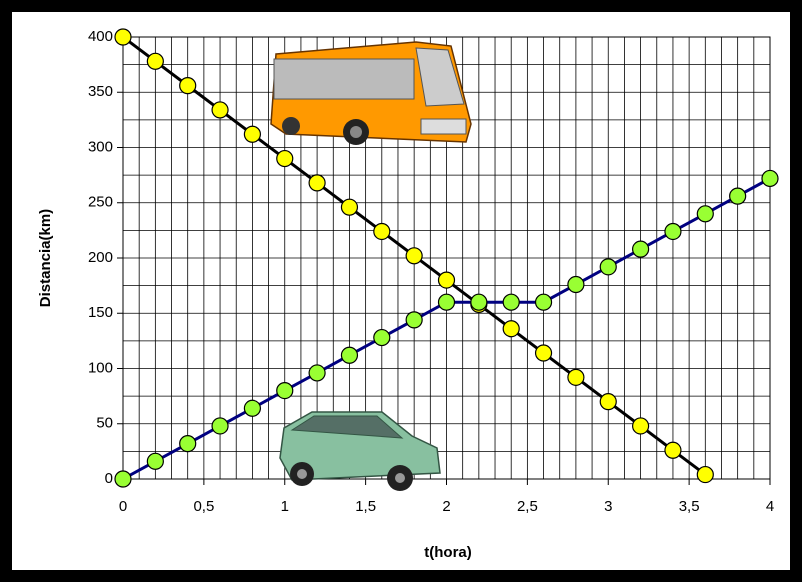 The image size is (802, 582). Describe the element at coordinates (109, 478) in the screenshot. I see `y-tick-label: 0` at that location.